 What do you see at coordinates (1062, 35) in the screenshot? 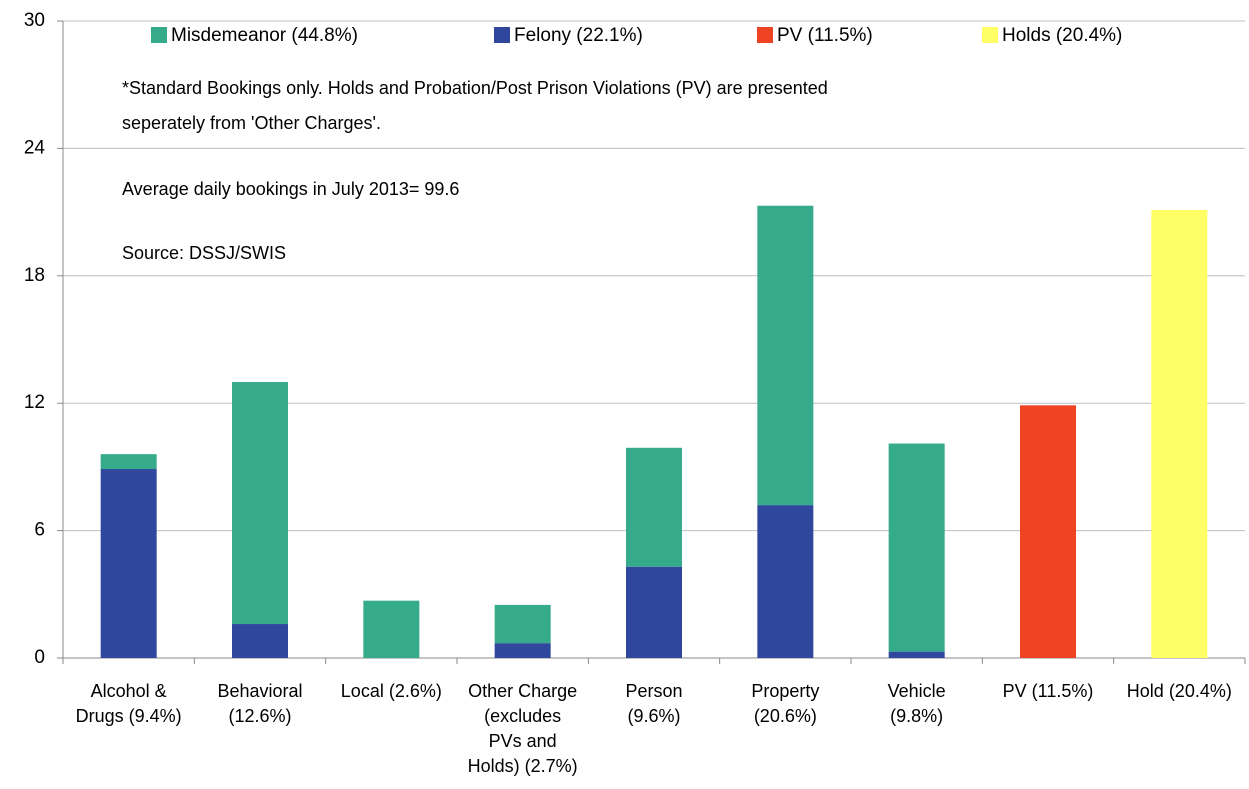
I see `legend-label: Holds (20.4%)` at bounding box center [1062, 35].